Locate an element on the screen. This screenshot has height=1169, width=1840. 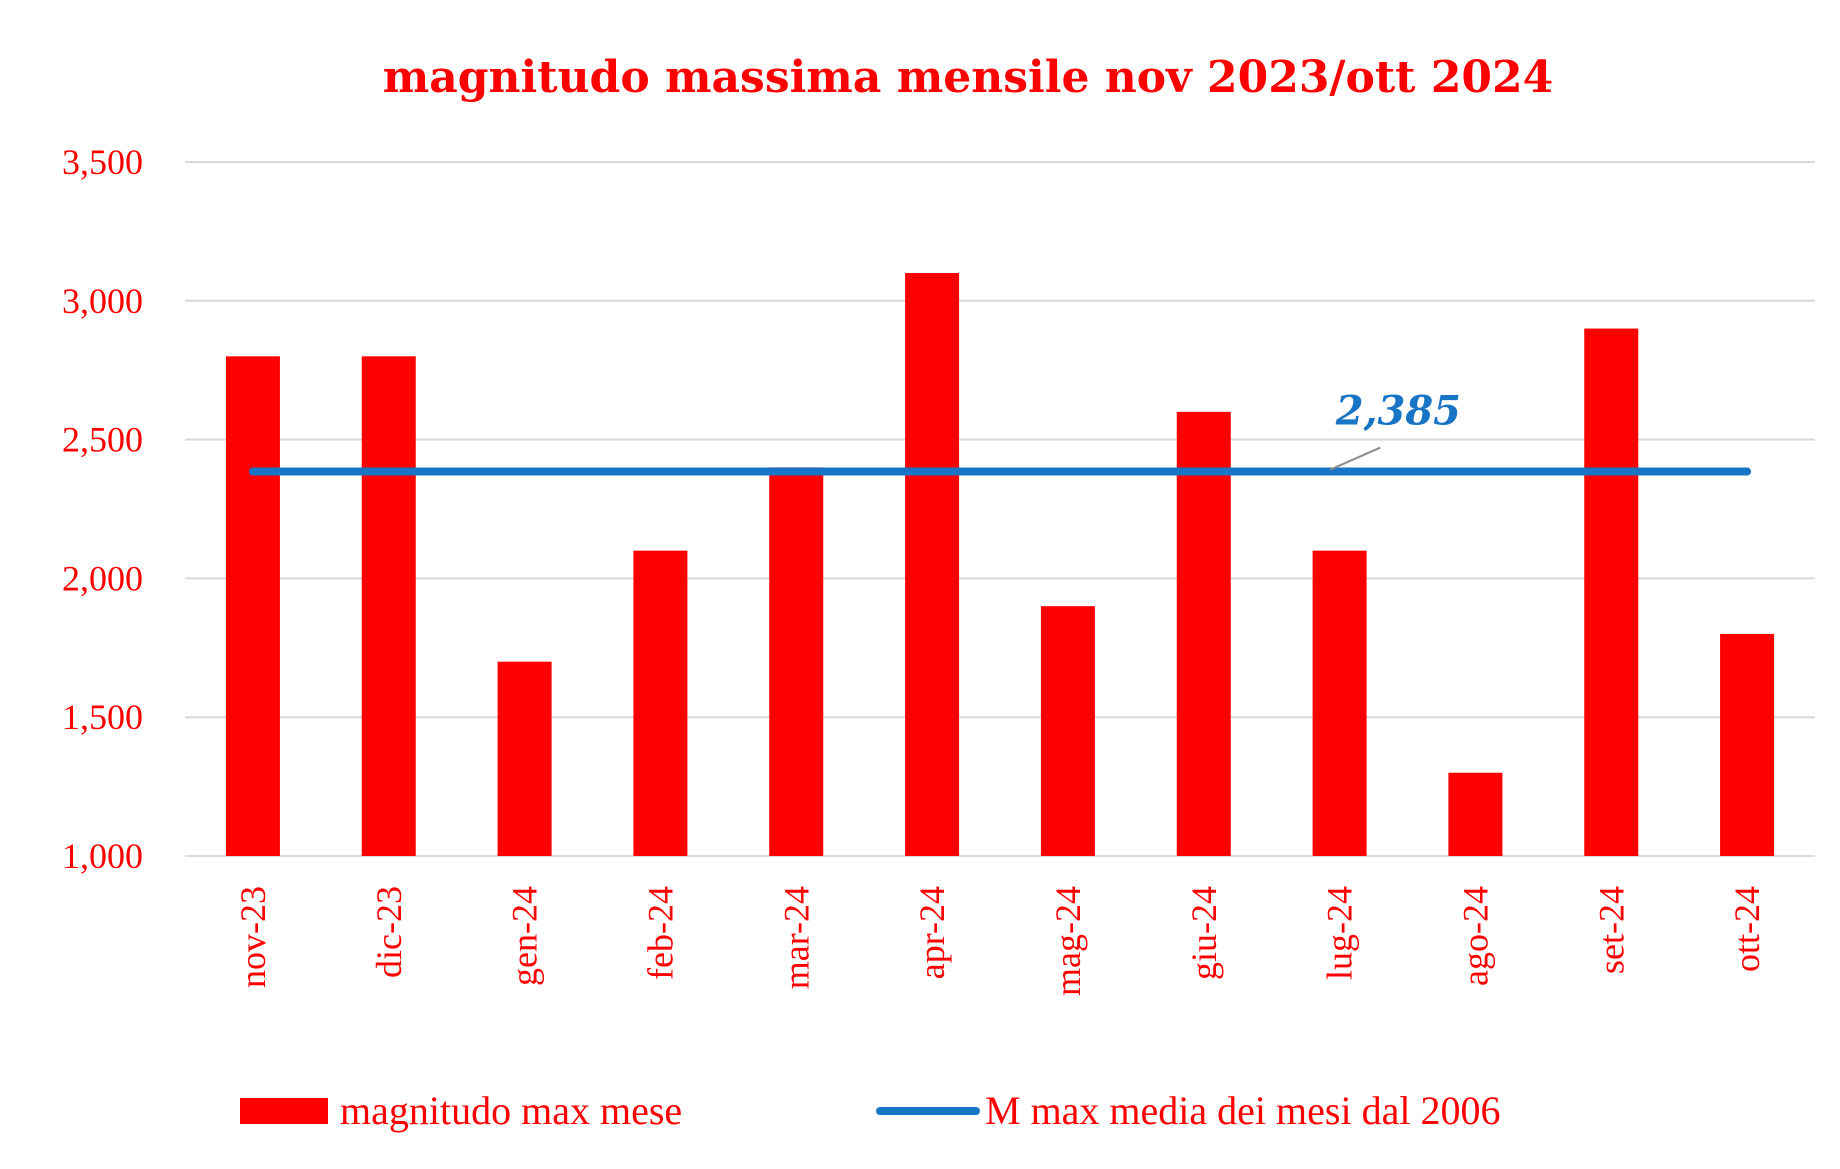
y-tick-label: 1,500 is located at coordinates (102, 717).